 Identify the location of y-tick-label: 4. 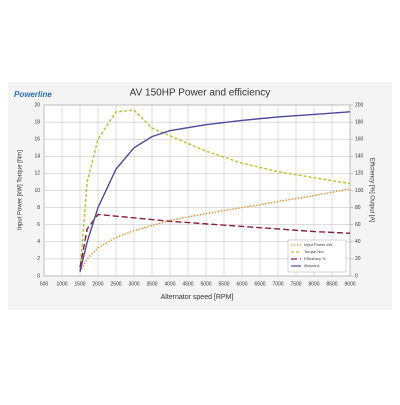
(38, 242).